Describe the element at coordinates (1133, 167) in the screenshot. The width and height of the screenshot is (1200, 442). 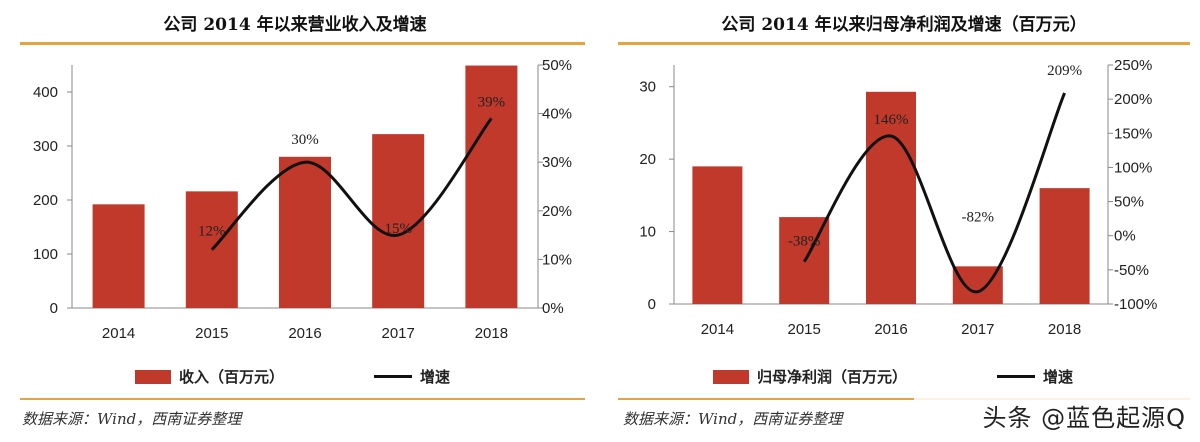
I see `right-tick-label: 100%` at that location.